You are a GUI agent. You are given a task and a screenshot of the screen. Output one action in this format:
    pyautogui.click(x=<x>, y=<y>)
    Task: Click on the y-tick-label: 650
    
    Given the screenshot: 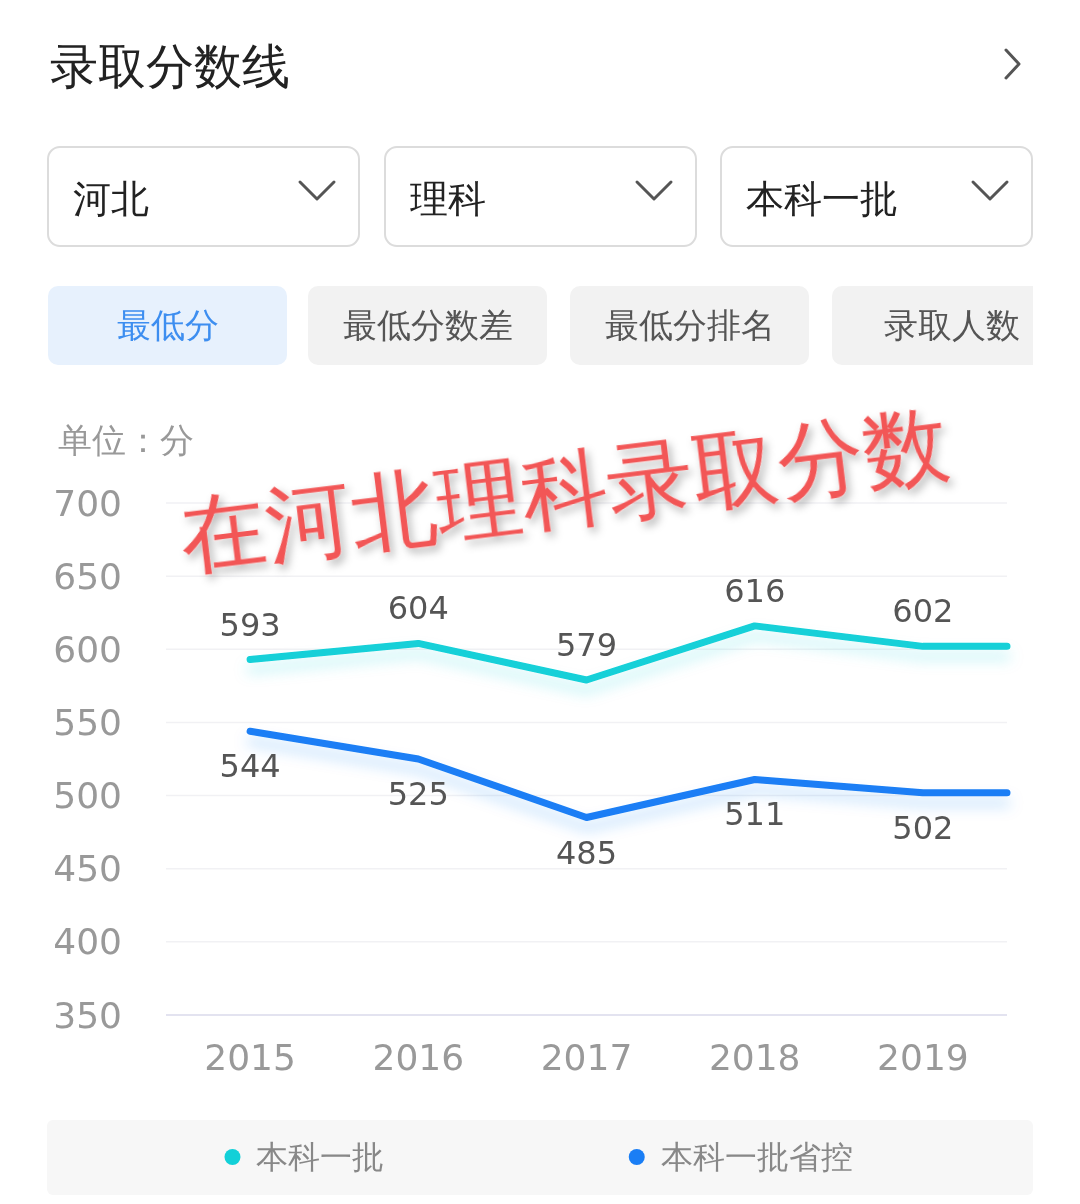 What is the action you would take?
    pyautogui.click(x=87, y=576)
    